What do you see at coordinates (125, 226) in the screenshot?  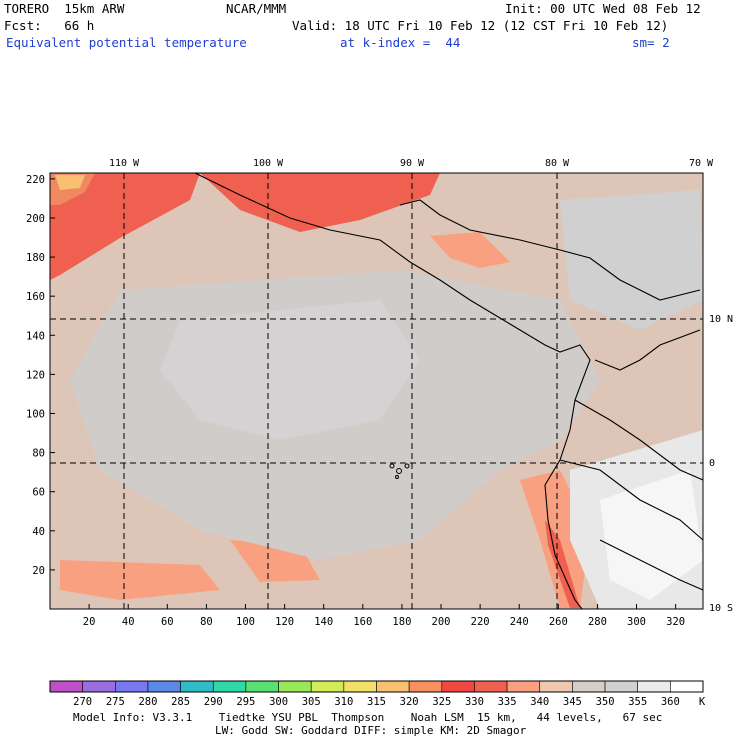 I see `warm-region-nw` at bounding box center [125, 226].